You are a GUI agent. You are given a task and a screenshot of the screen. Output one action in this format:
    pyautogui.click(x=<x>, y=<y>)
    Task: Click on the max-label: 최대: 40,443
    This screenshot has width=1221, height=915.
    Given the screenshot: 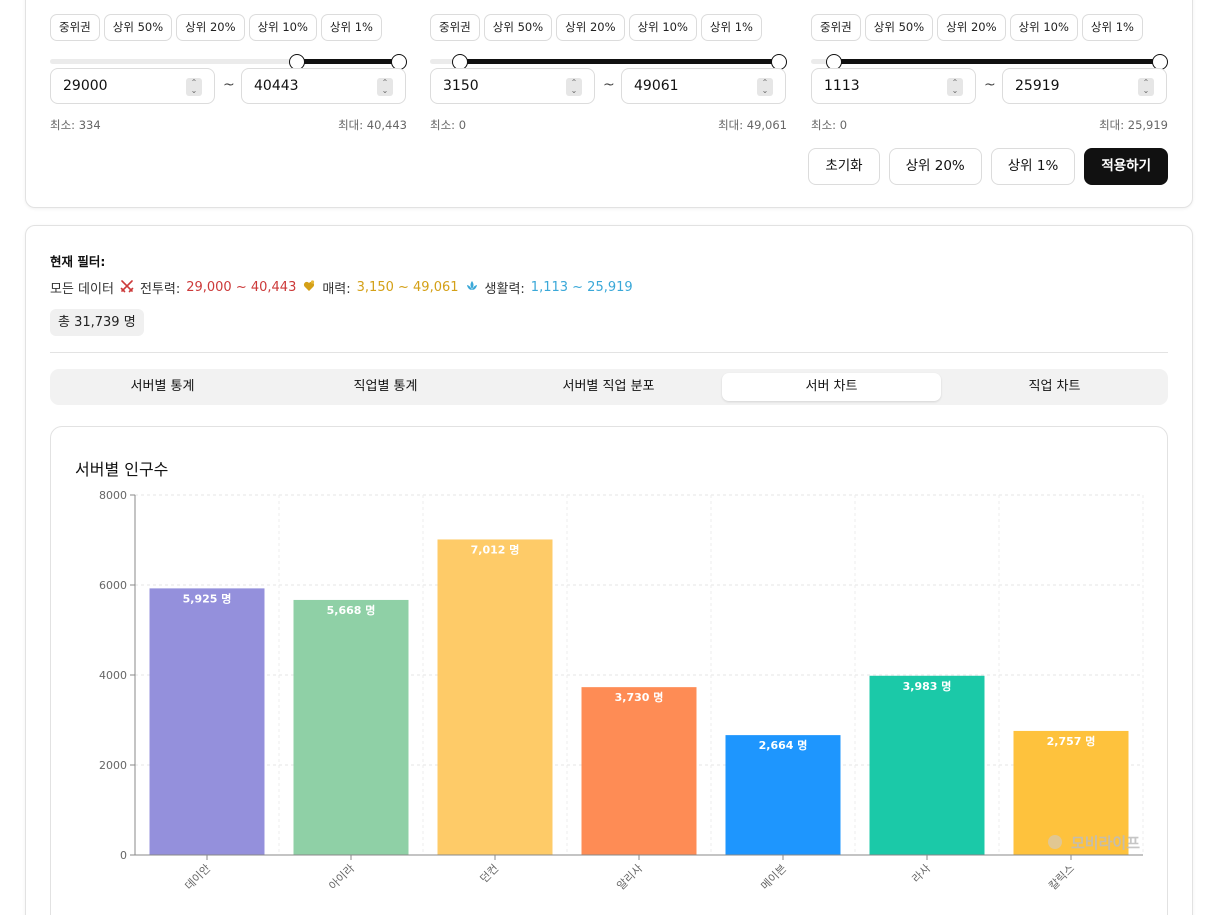 What is the action you would take?
    pyautogui.click(x=372, y=125)
    